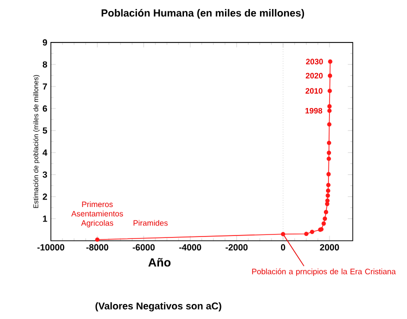  Describe the element at coordinates (45, 175) in the screenshot. I see `y-tick-label: 3` at that location.